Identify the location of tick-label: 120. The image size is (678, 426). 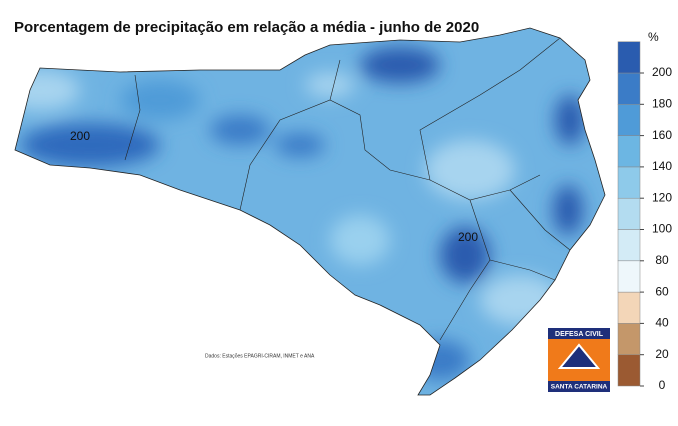
(662, 197).